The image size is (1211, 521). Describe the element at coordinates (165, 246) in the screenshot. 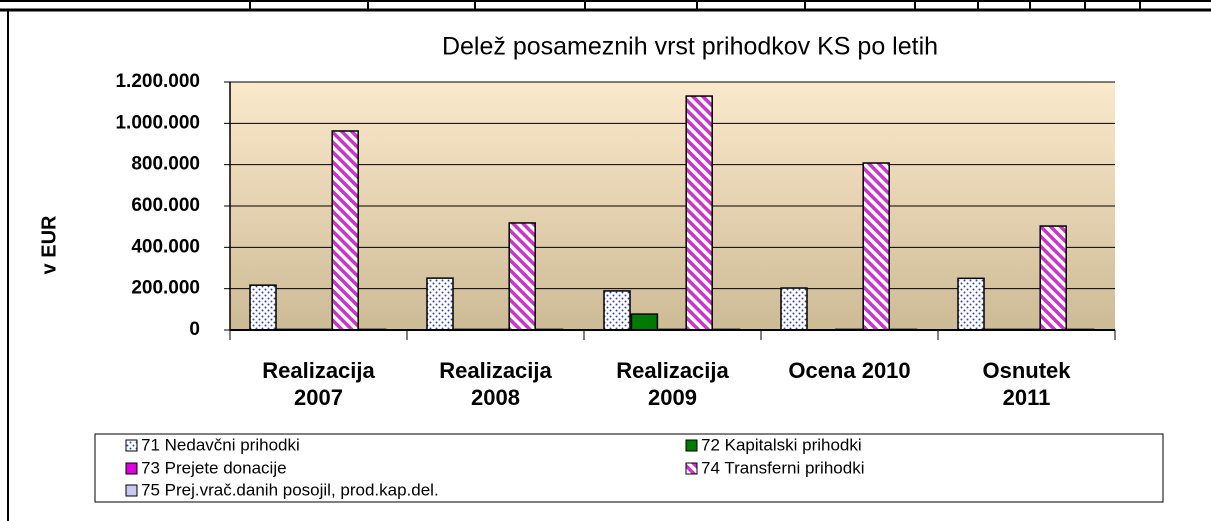

I see `y-tick-label: 400.000` at that location.